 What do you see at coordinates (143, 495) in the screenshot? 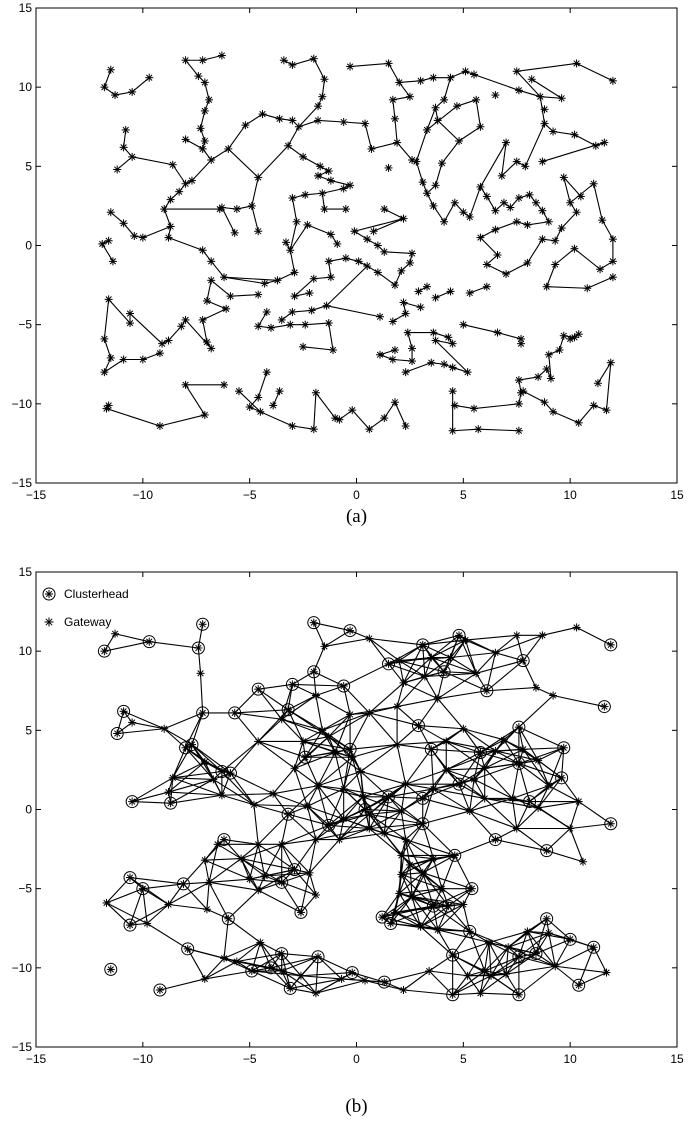
I see `x-tick-label: −10` at bounding box center [143, 495].